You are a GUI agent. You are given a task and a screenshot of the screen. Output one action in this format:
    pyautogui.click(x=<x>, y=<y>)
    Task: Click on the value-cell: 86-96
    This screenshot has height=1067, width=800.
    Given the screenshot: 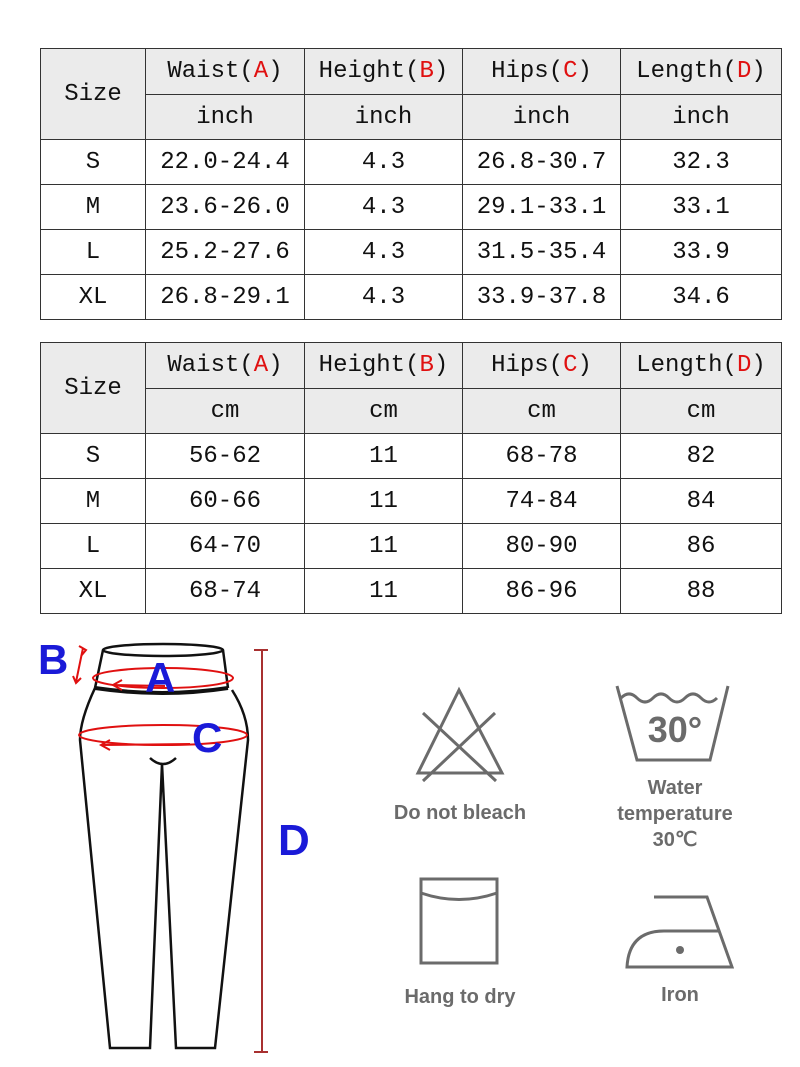 What is the action you would take?
    pyautogui.click(x=541, y=591)
    